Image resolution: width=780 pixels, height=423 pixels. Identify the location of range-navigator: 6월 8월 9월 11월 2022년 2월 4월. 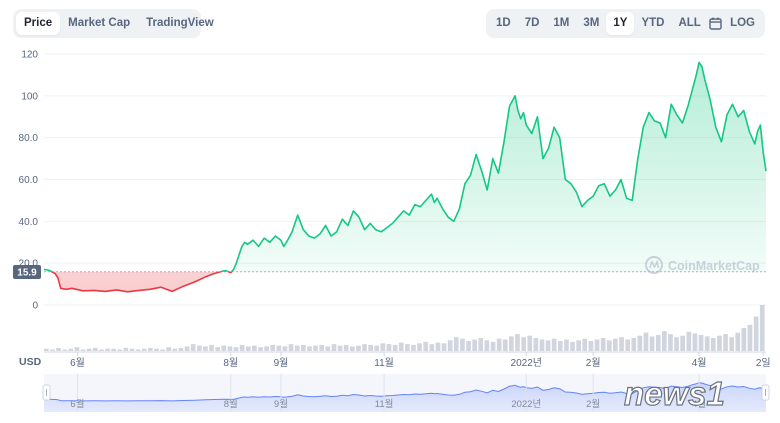
(406, 393).